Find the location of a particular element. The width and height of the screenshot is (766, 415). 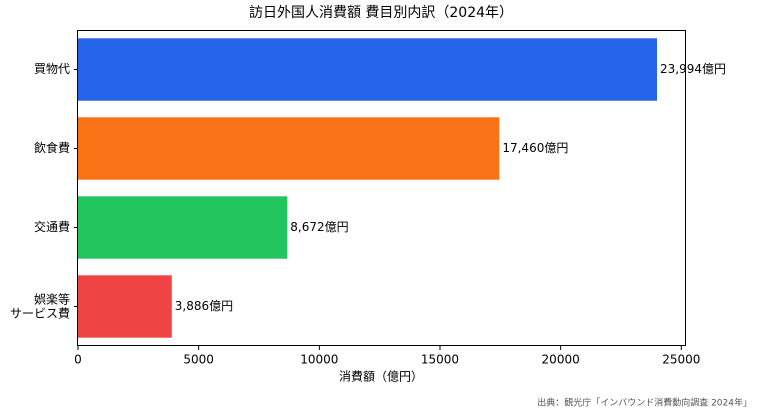

value-label: 17,460億円 is located at coordinates (535, 148).